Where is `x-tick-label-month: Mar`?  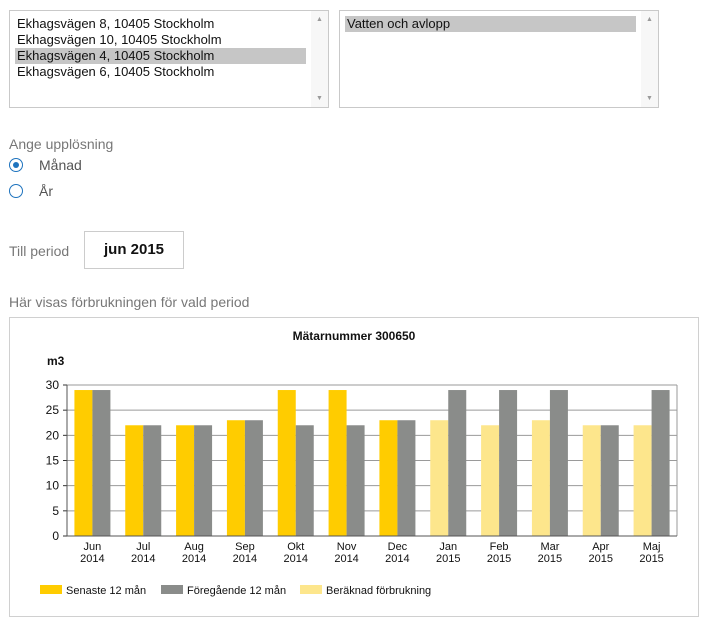
x-tick-label-month: Mar is located at coordinates (549, 547).